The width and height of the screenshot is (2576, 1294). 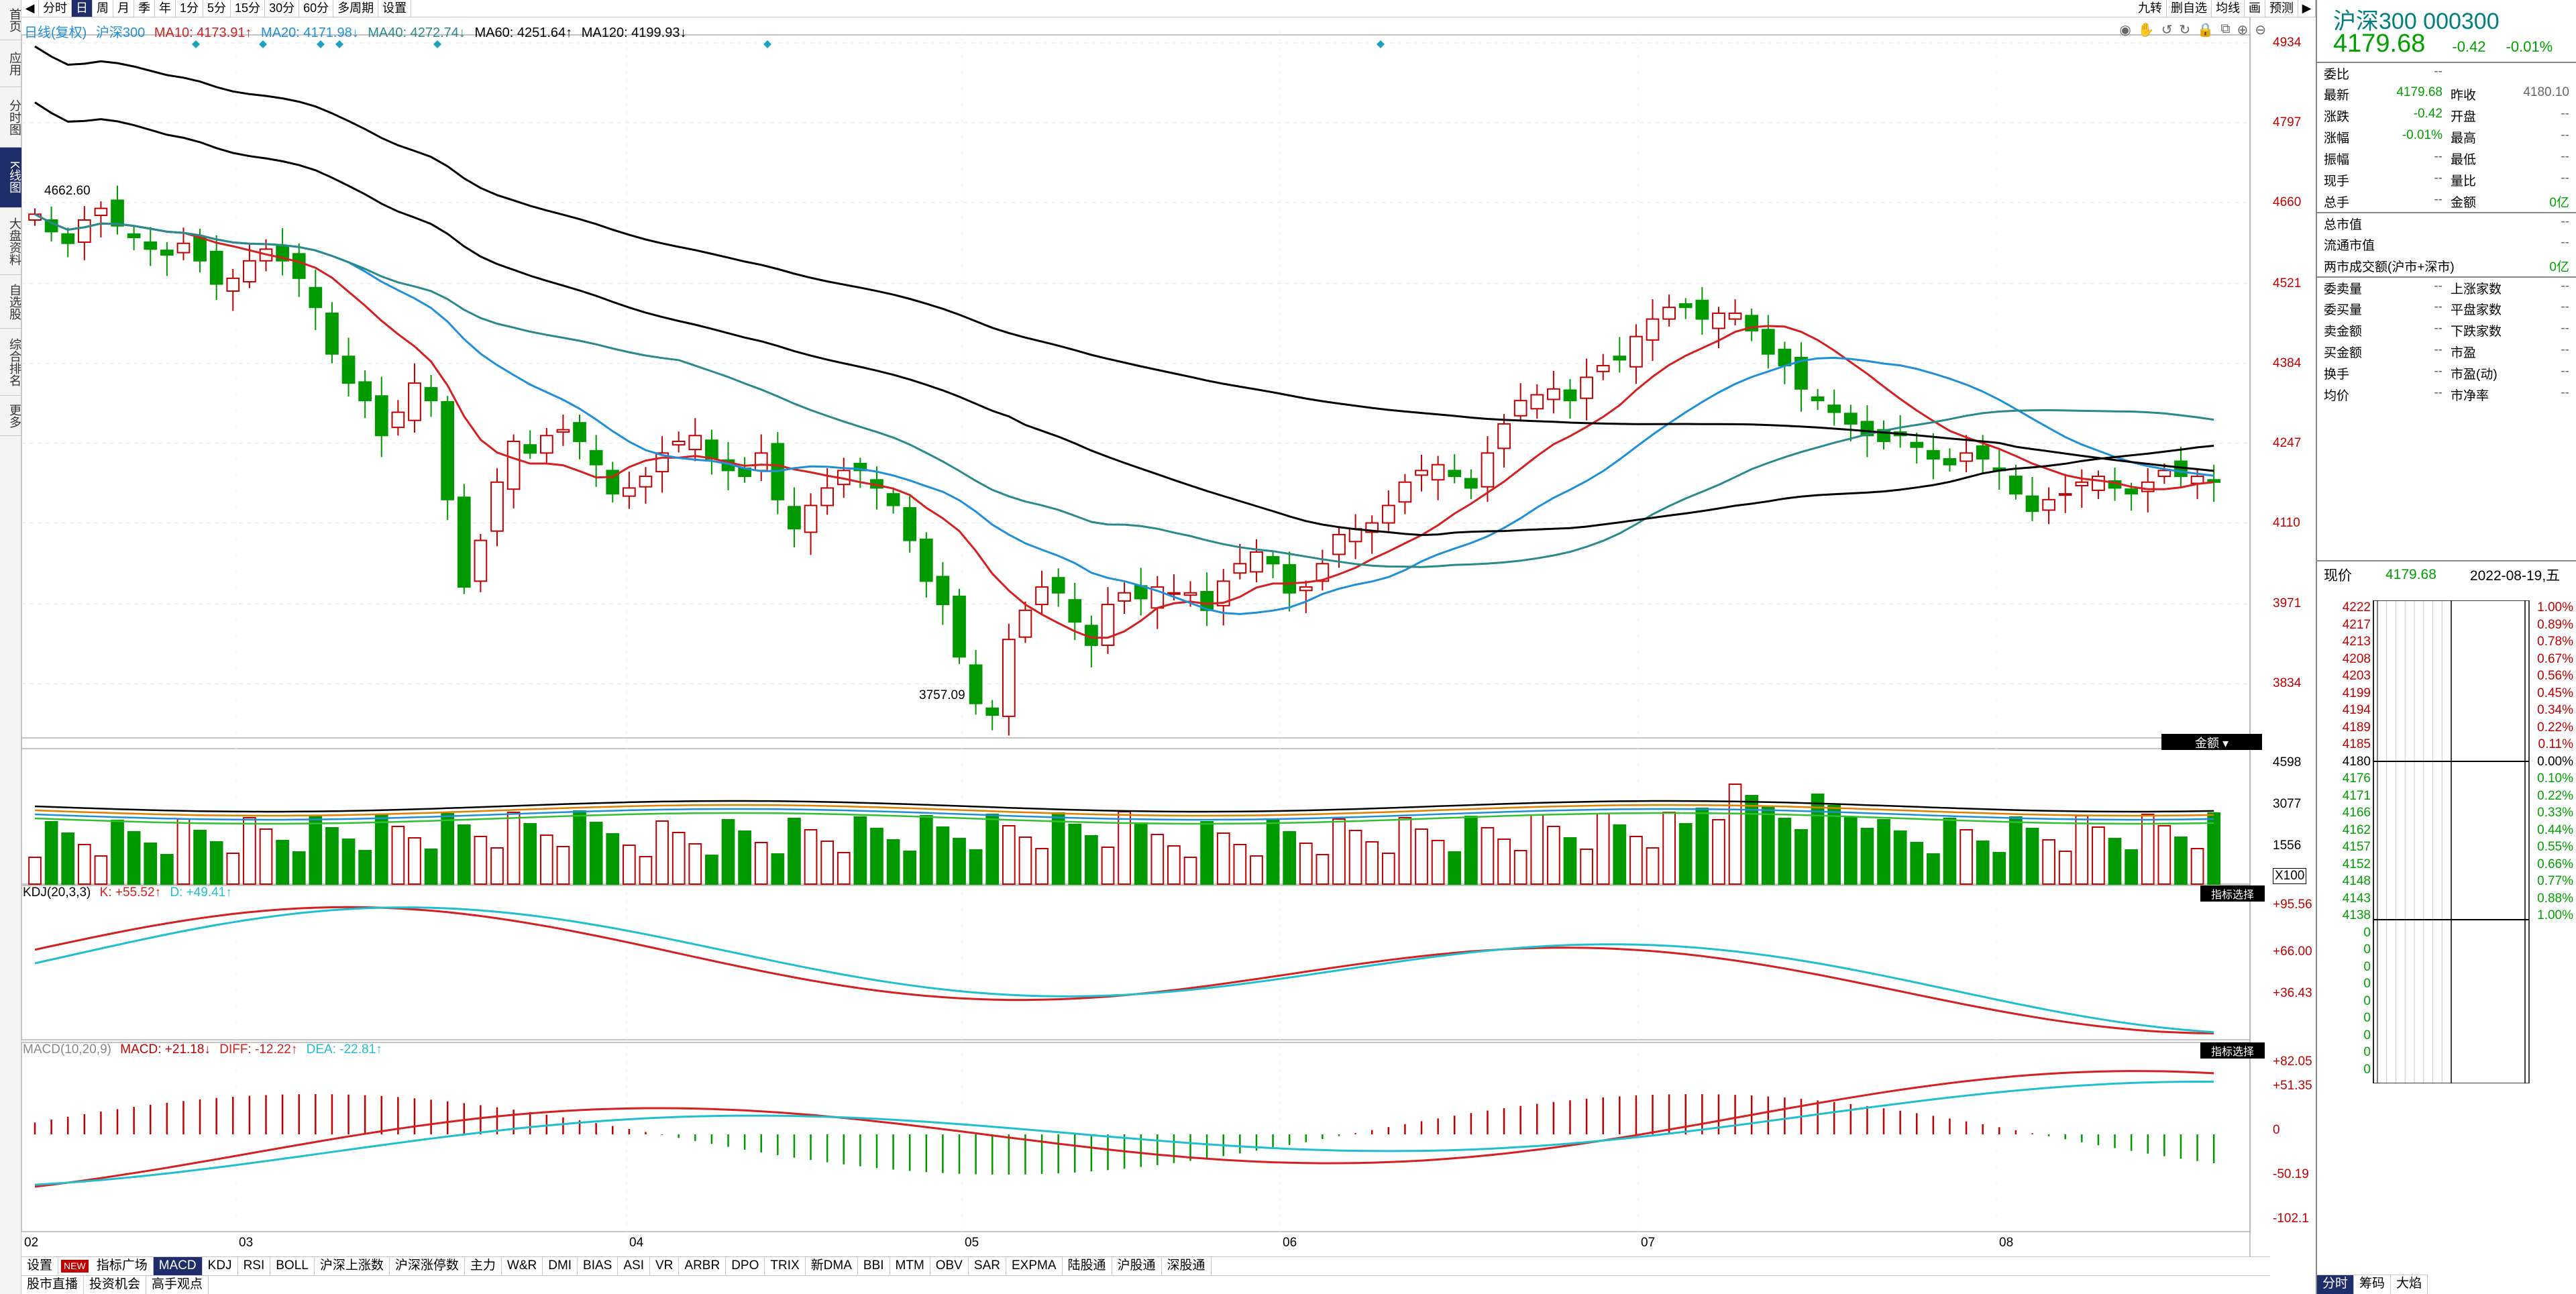 I want to click on quote-tab-1: 筹码, so click(x=2373, y=1284).